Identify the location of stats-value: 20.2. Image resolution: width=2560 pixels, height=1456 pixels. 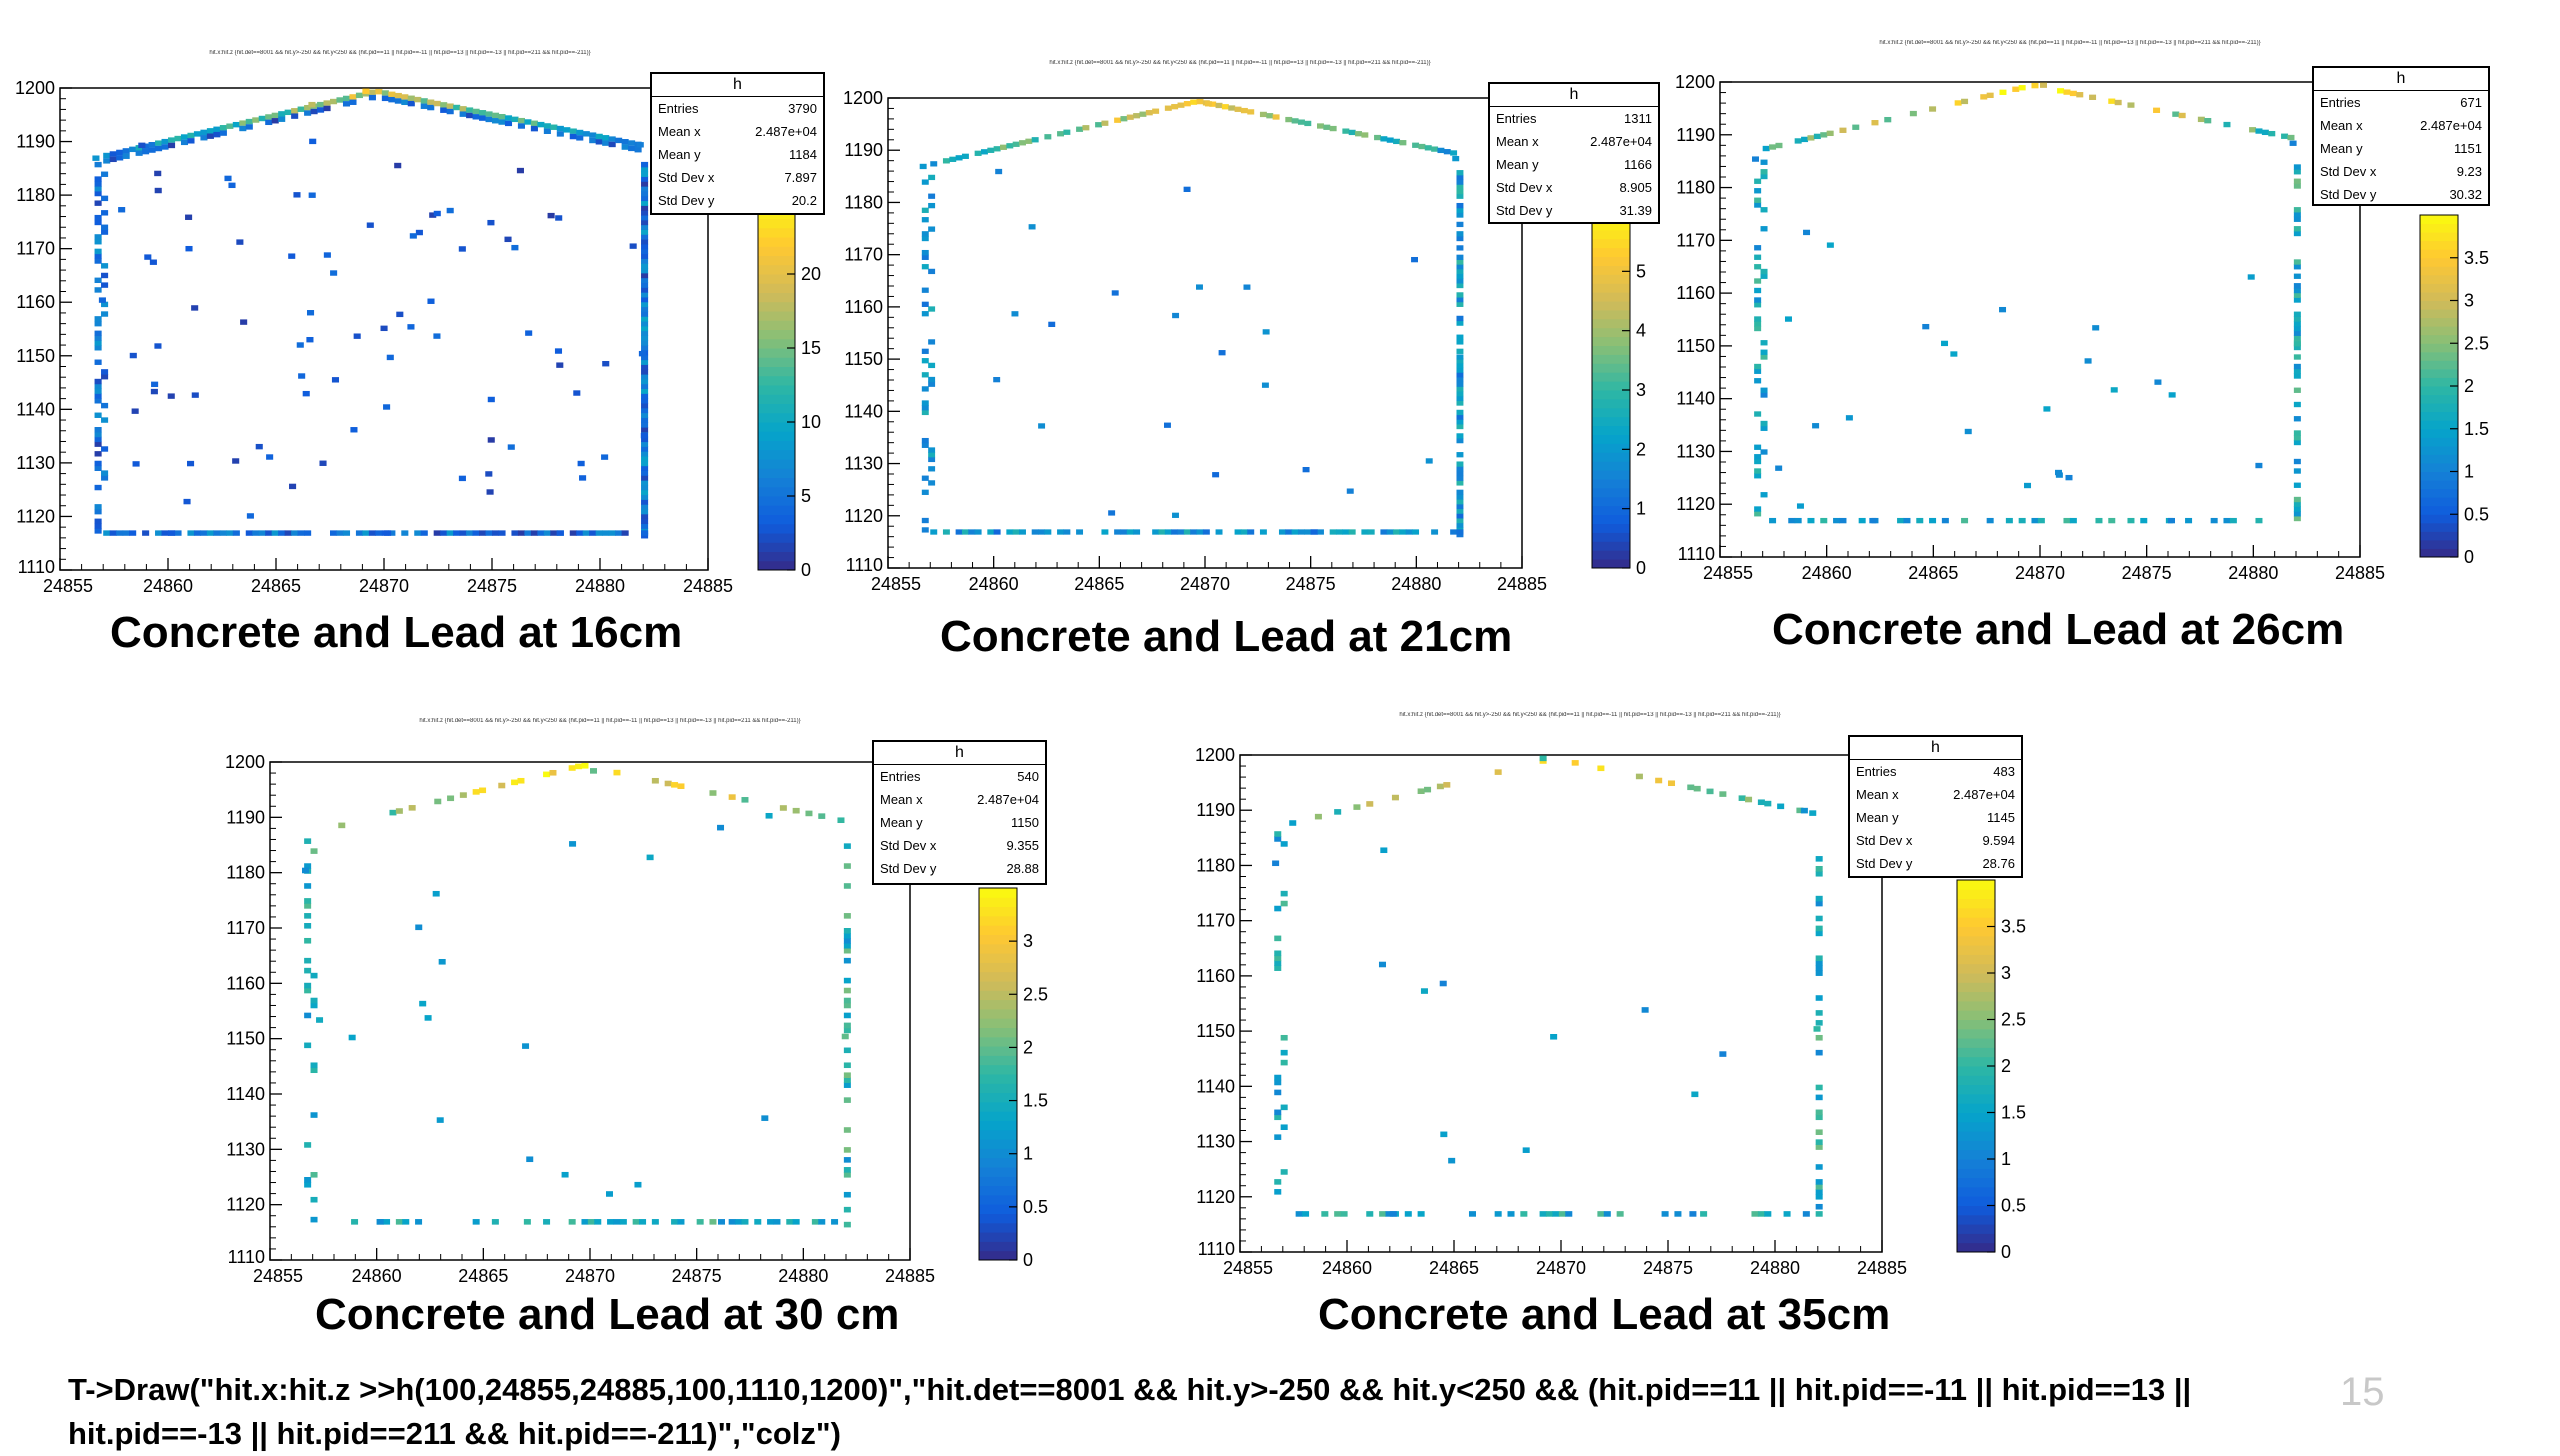
(804, 200).